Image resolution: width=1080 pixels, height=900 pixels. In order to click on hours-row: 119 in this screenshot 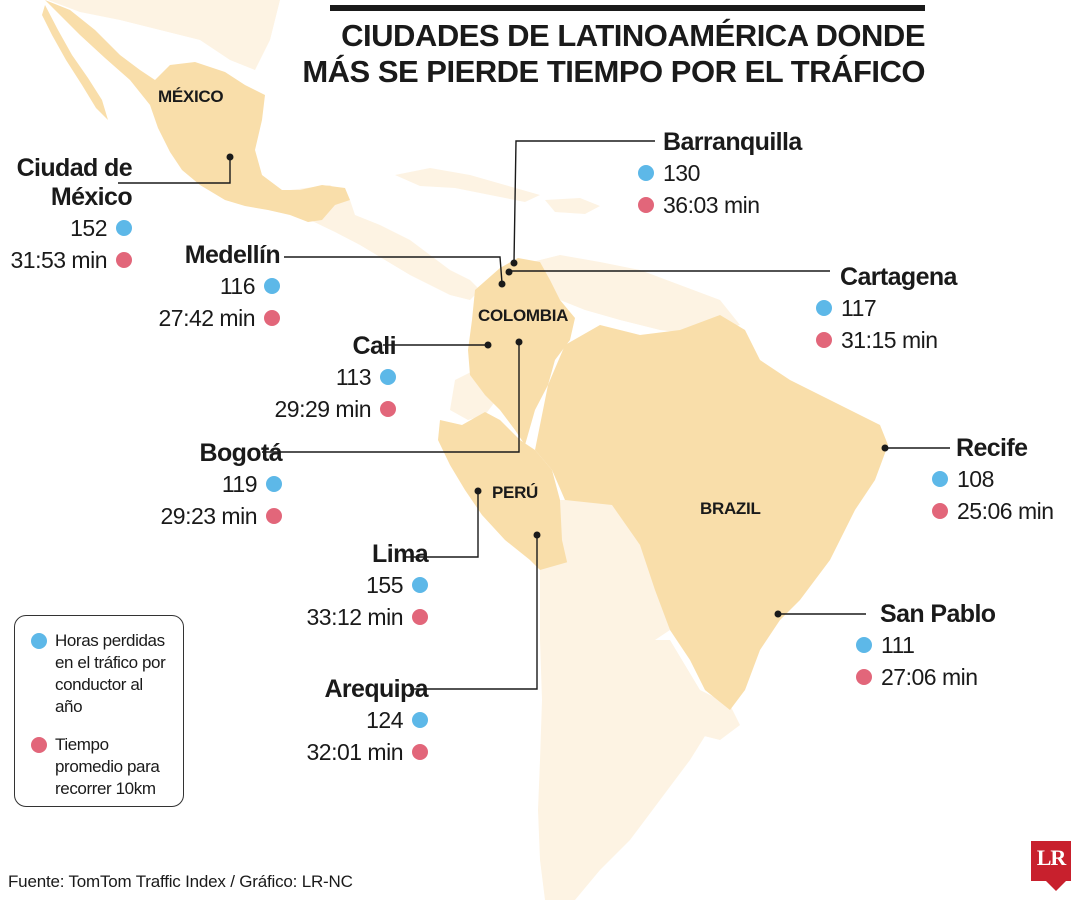, I will do `click(221, 484)`.